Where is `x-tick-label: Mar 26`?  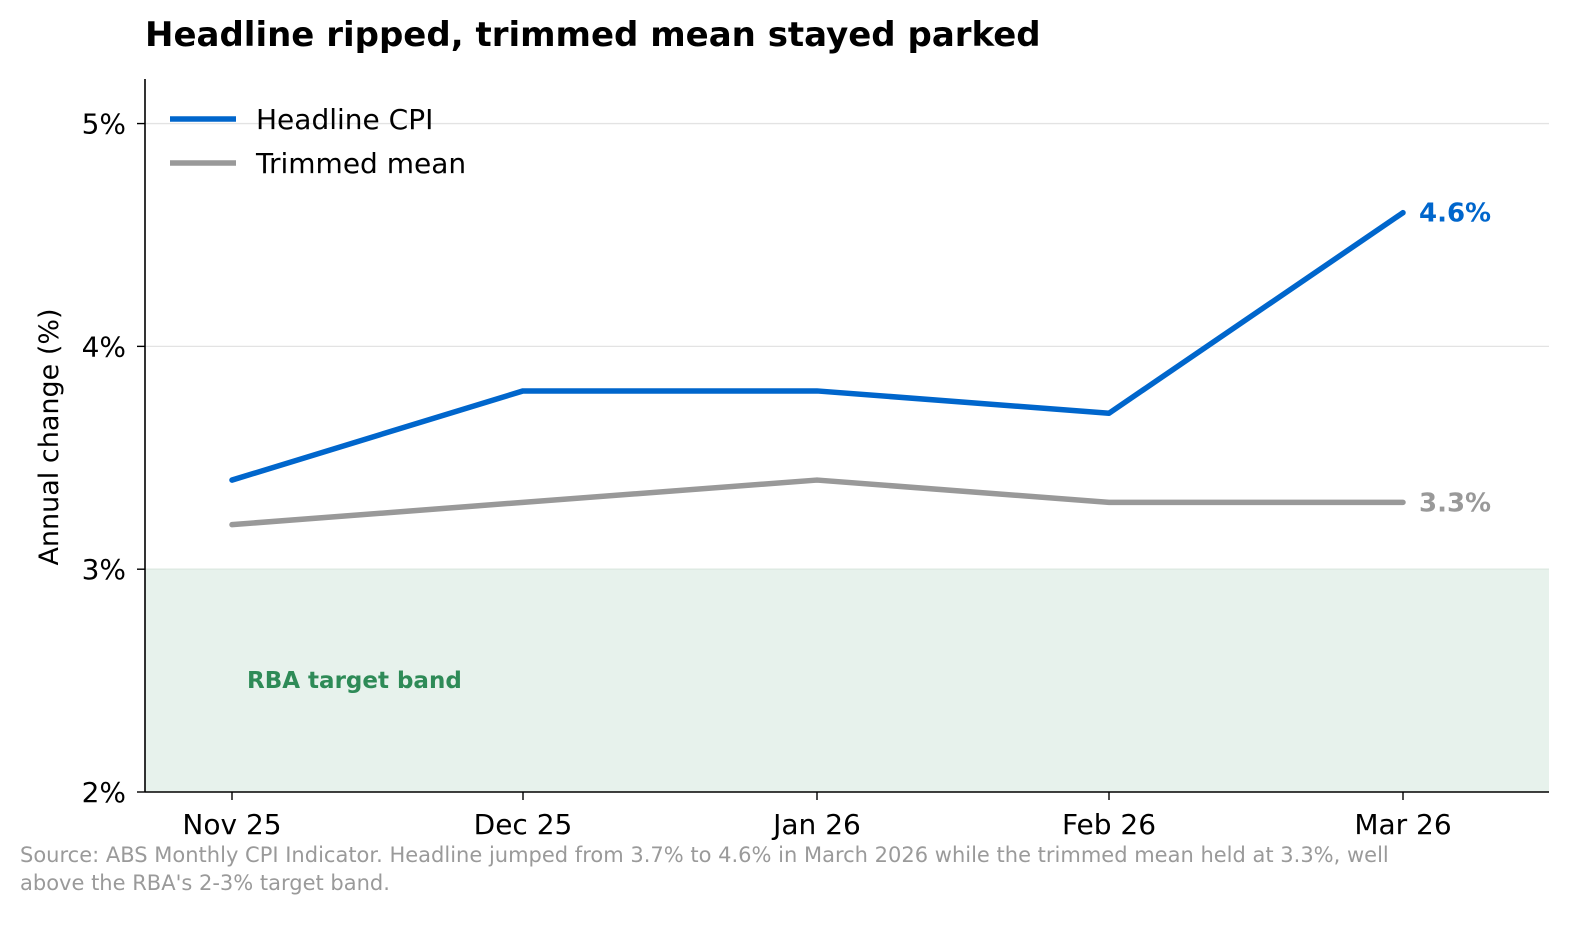 x-tick-label: Mar 26 is located at coordinates (1402, 824).